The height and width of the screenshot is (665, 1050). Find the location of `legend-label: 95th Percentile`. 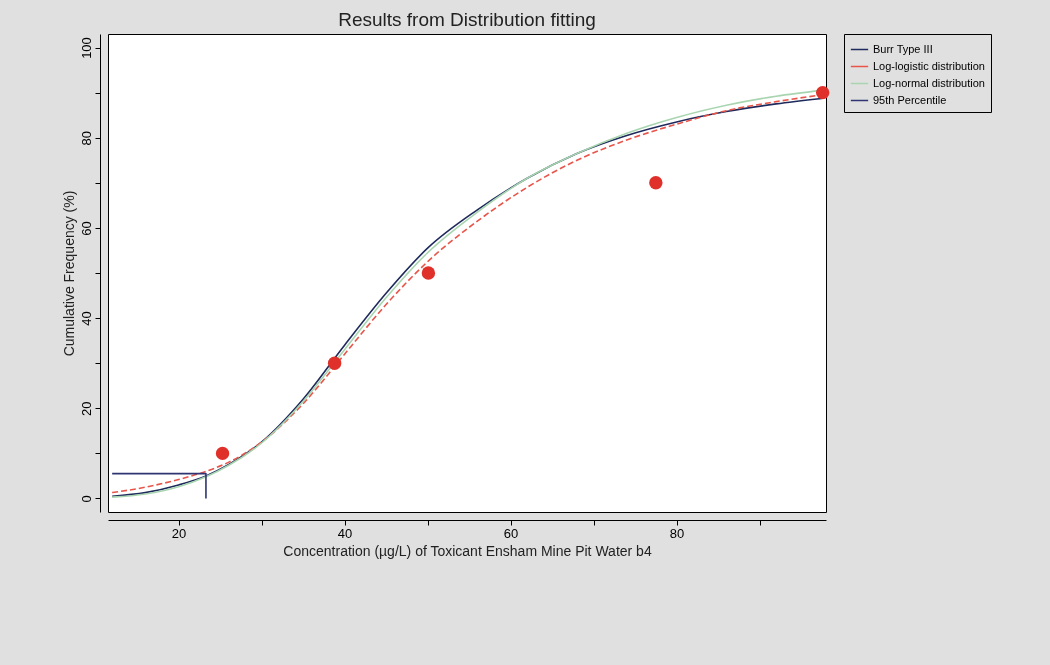

legend-label: 95th Percentile is located at coordinates (910, 99).